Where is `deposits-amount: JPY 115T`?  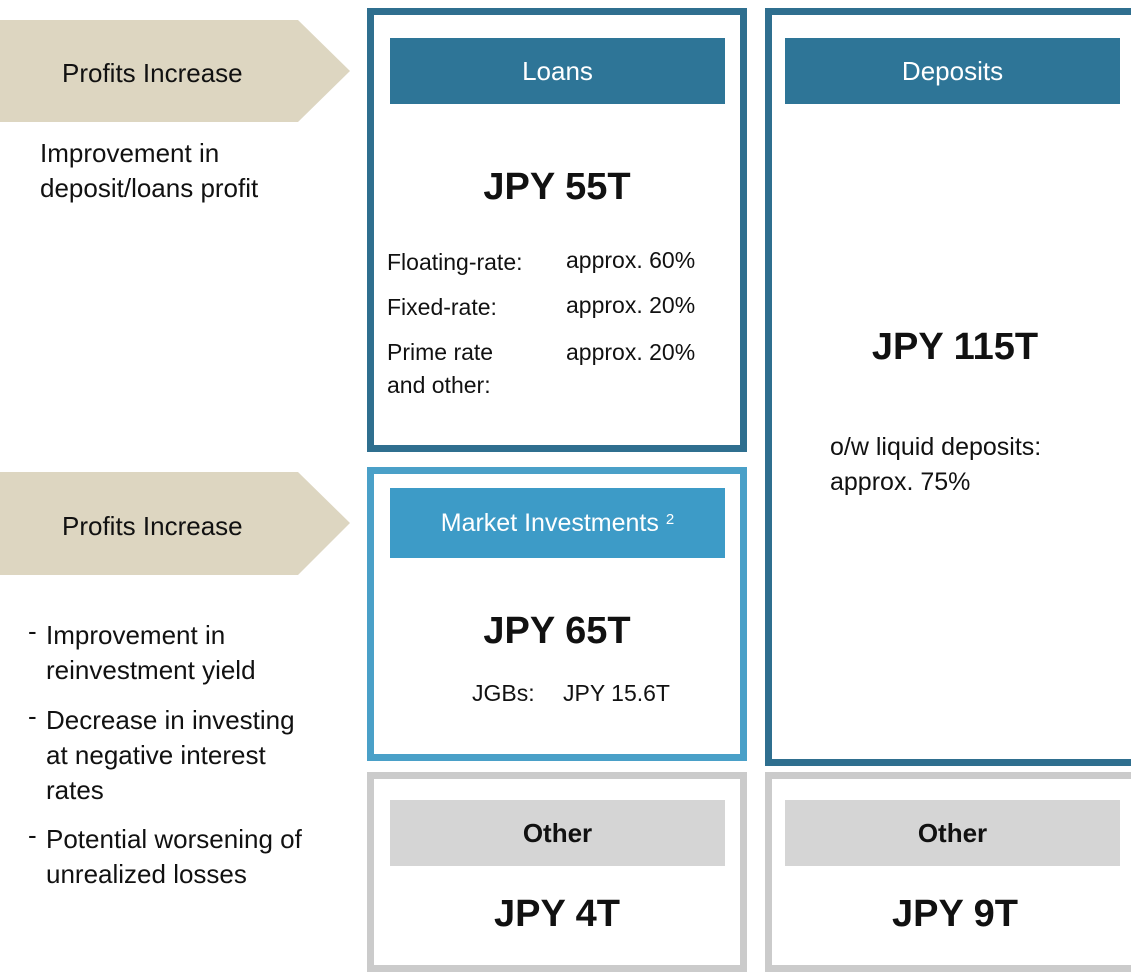
deposits-amount: JPY 115T is located at coordinates (955, 347).